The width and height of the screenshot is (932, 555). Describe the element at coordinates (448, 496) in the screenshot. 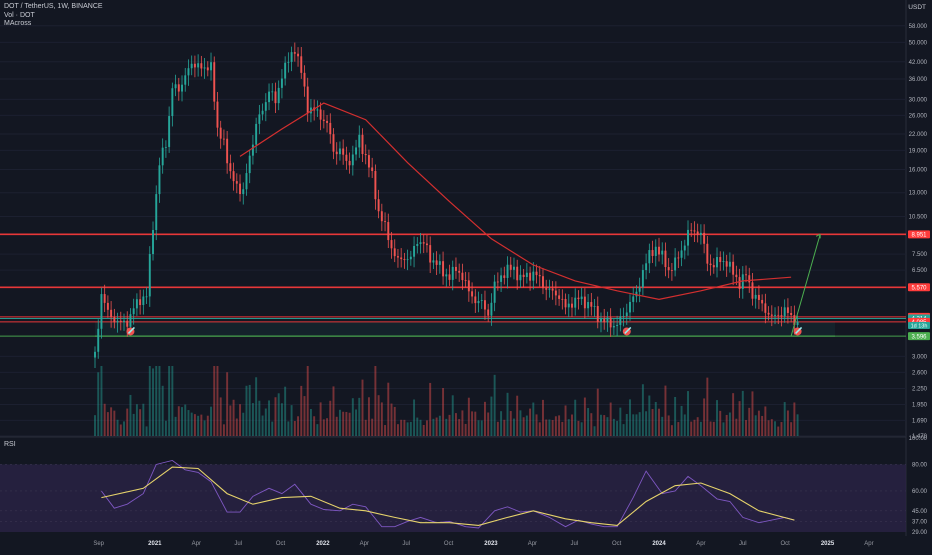

I see `rsi-ma-line` at that location.